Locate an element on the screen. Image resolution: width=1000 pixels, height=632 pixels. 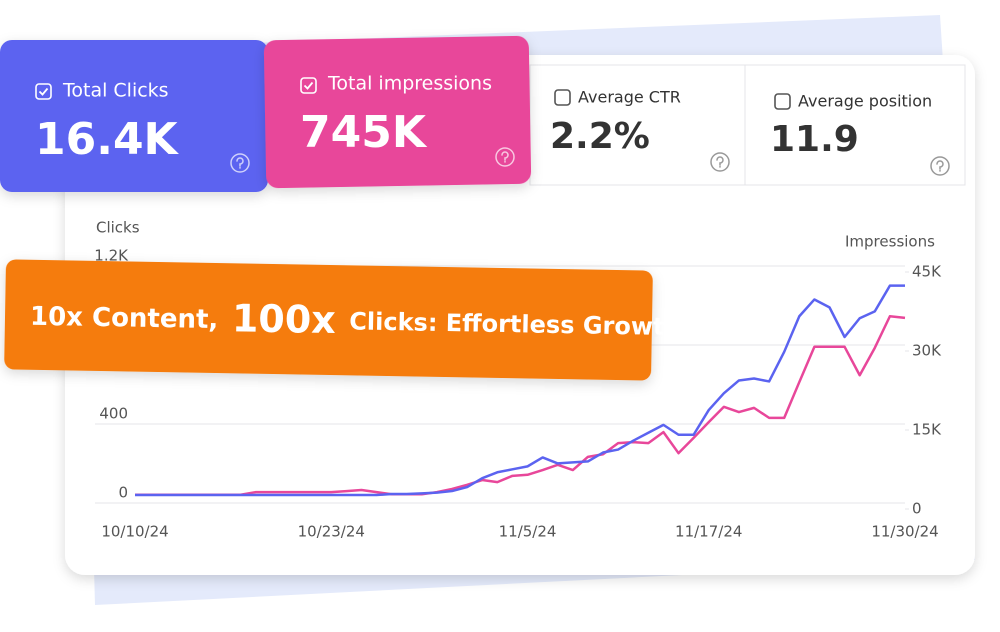
ctr-card is located at coordinates (637, 125).